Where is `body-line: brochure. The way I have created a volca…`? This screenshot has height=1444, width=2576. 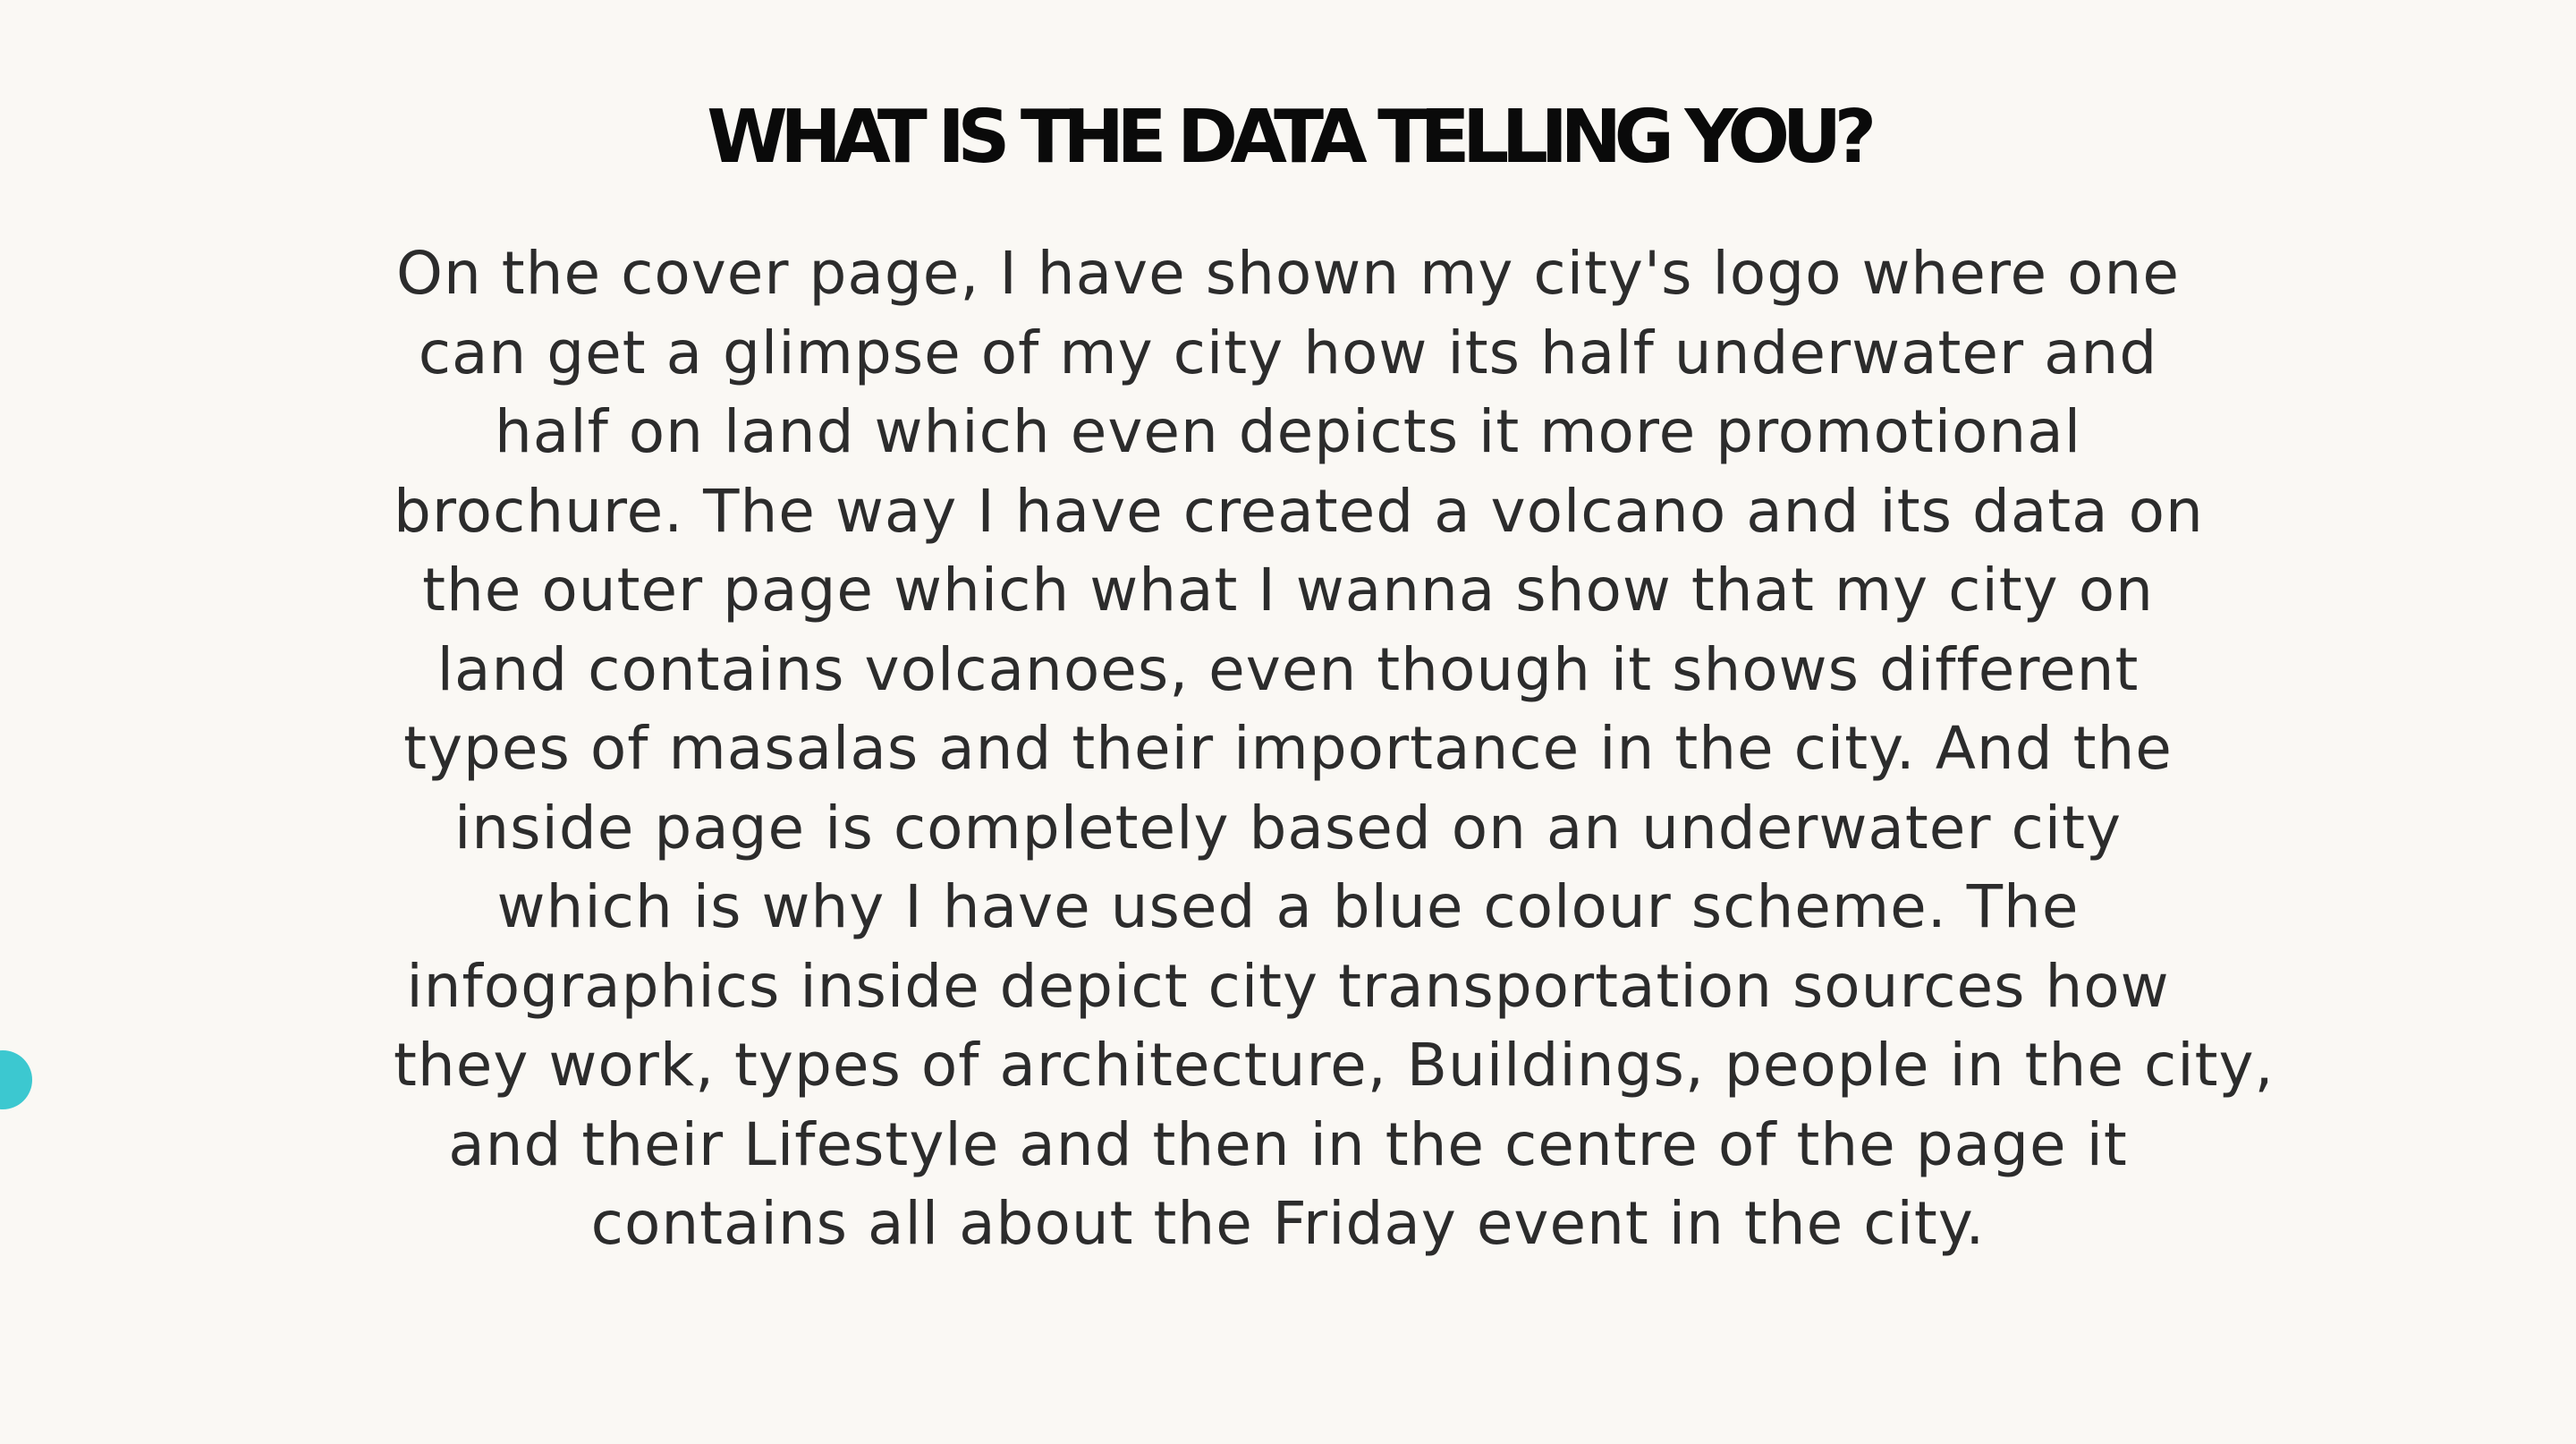 body-line: brochure. The way I have created a volca… is located at coordinates (1299, 511).